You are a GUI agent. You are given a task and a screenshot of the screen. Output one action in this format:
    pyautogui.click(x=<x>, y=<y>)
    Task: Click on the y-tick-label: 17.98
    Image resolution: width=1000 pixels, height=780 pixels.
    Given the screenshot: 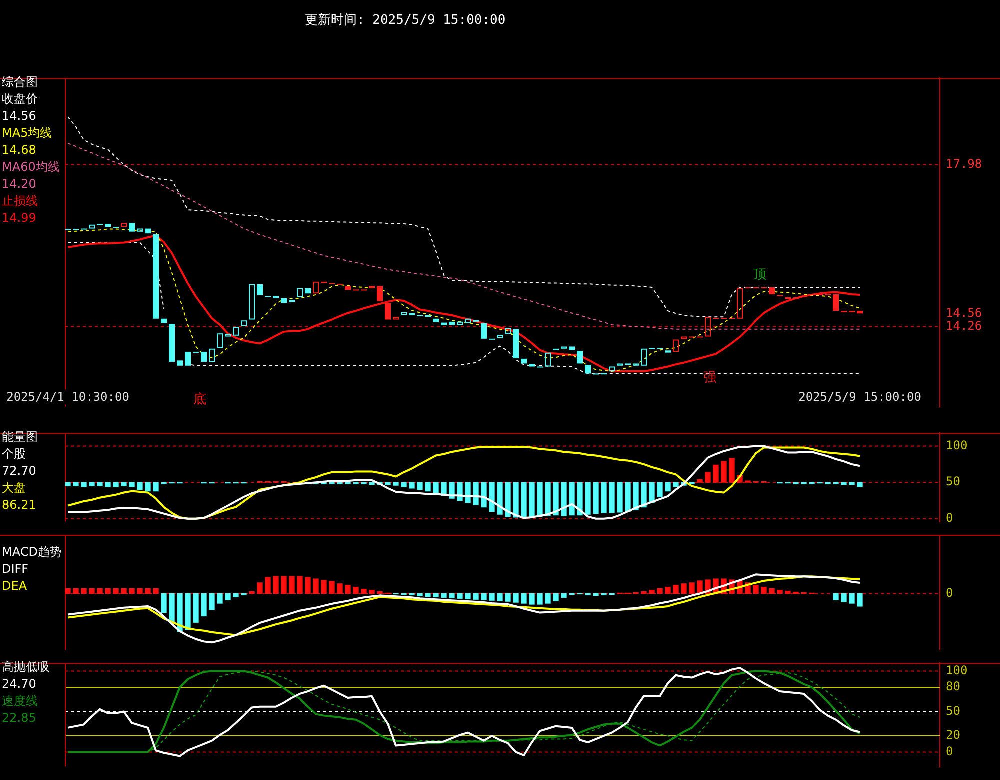 What is the action you would take?
    pyautogui.click(x=964, y=163)
    